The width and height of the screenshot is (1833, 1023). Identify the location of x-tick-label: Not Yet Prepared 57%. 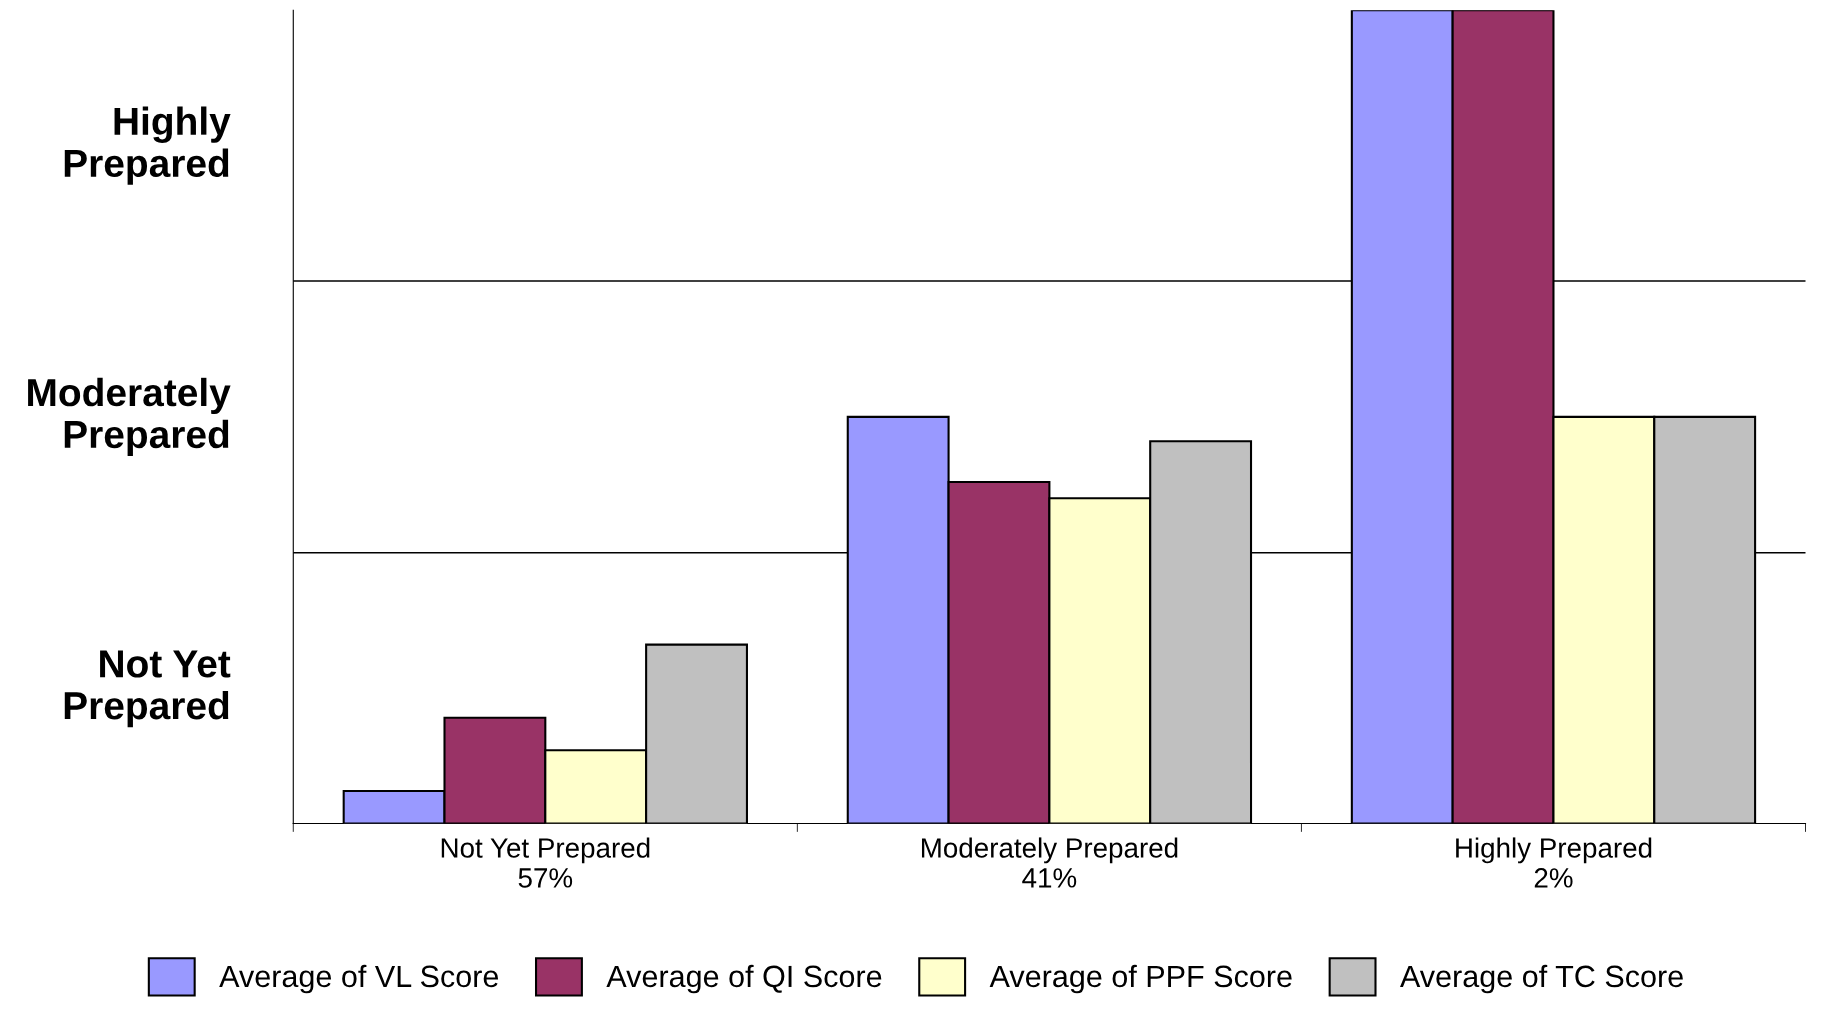
(545, 862).